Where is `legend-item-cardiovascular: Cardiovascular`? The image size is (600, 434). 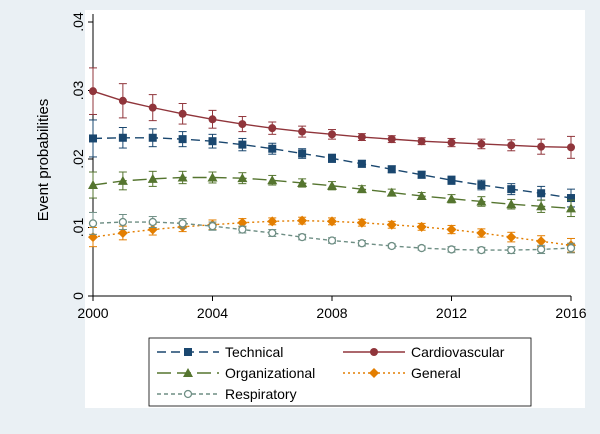 legend-item-cardiovascular: Cardiovascular is located at coordinates (424, 352).